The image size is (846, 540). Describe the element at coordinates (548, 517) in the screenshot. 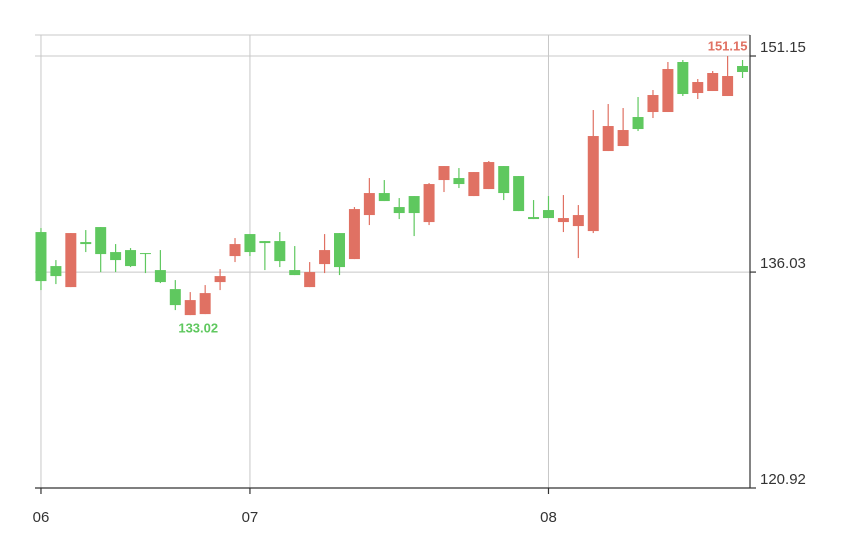

I see `x-tick-label: 08` at that location.